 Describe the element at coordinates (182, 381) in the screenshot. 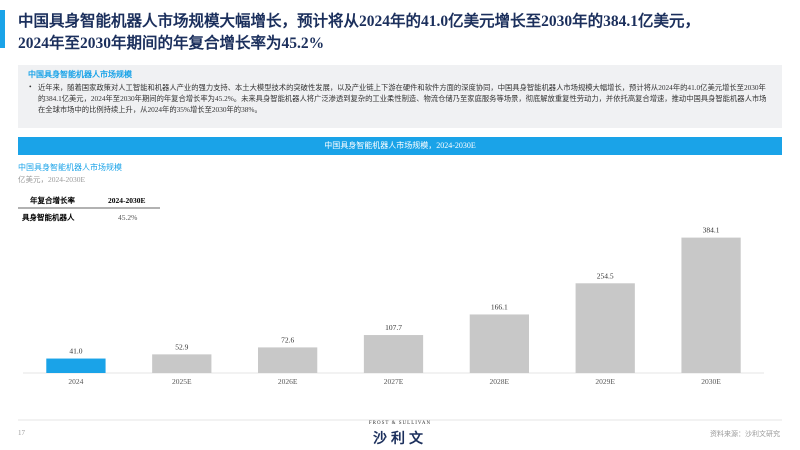

I see `x-tick-label: 2025E` at that location.